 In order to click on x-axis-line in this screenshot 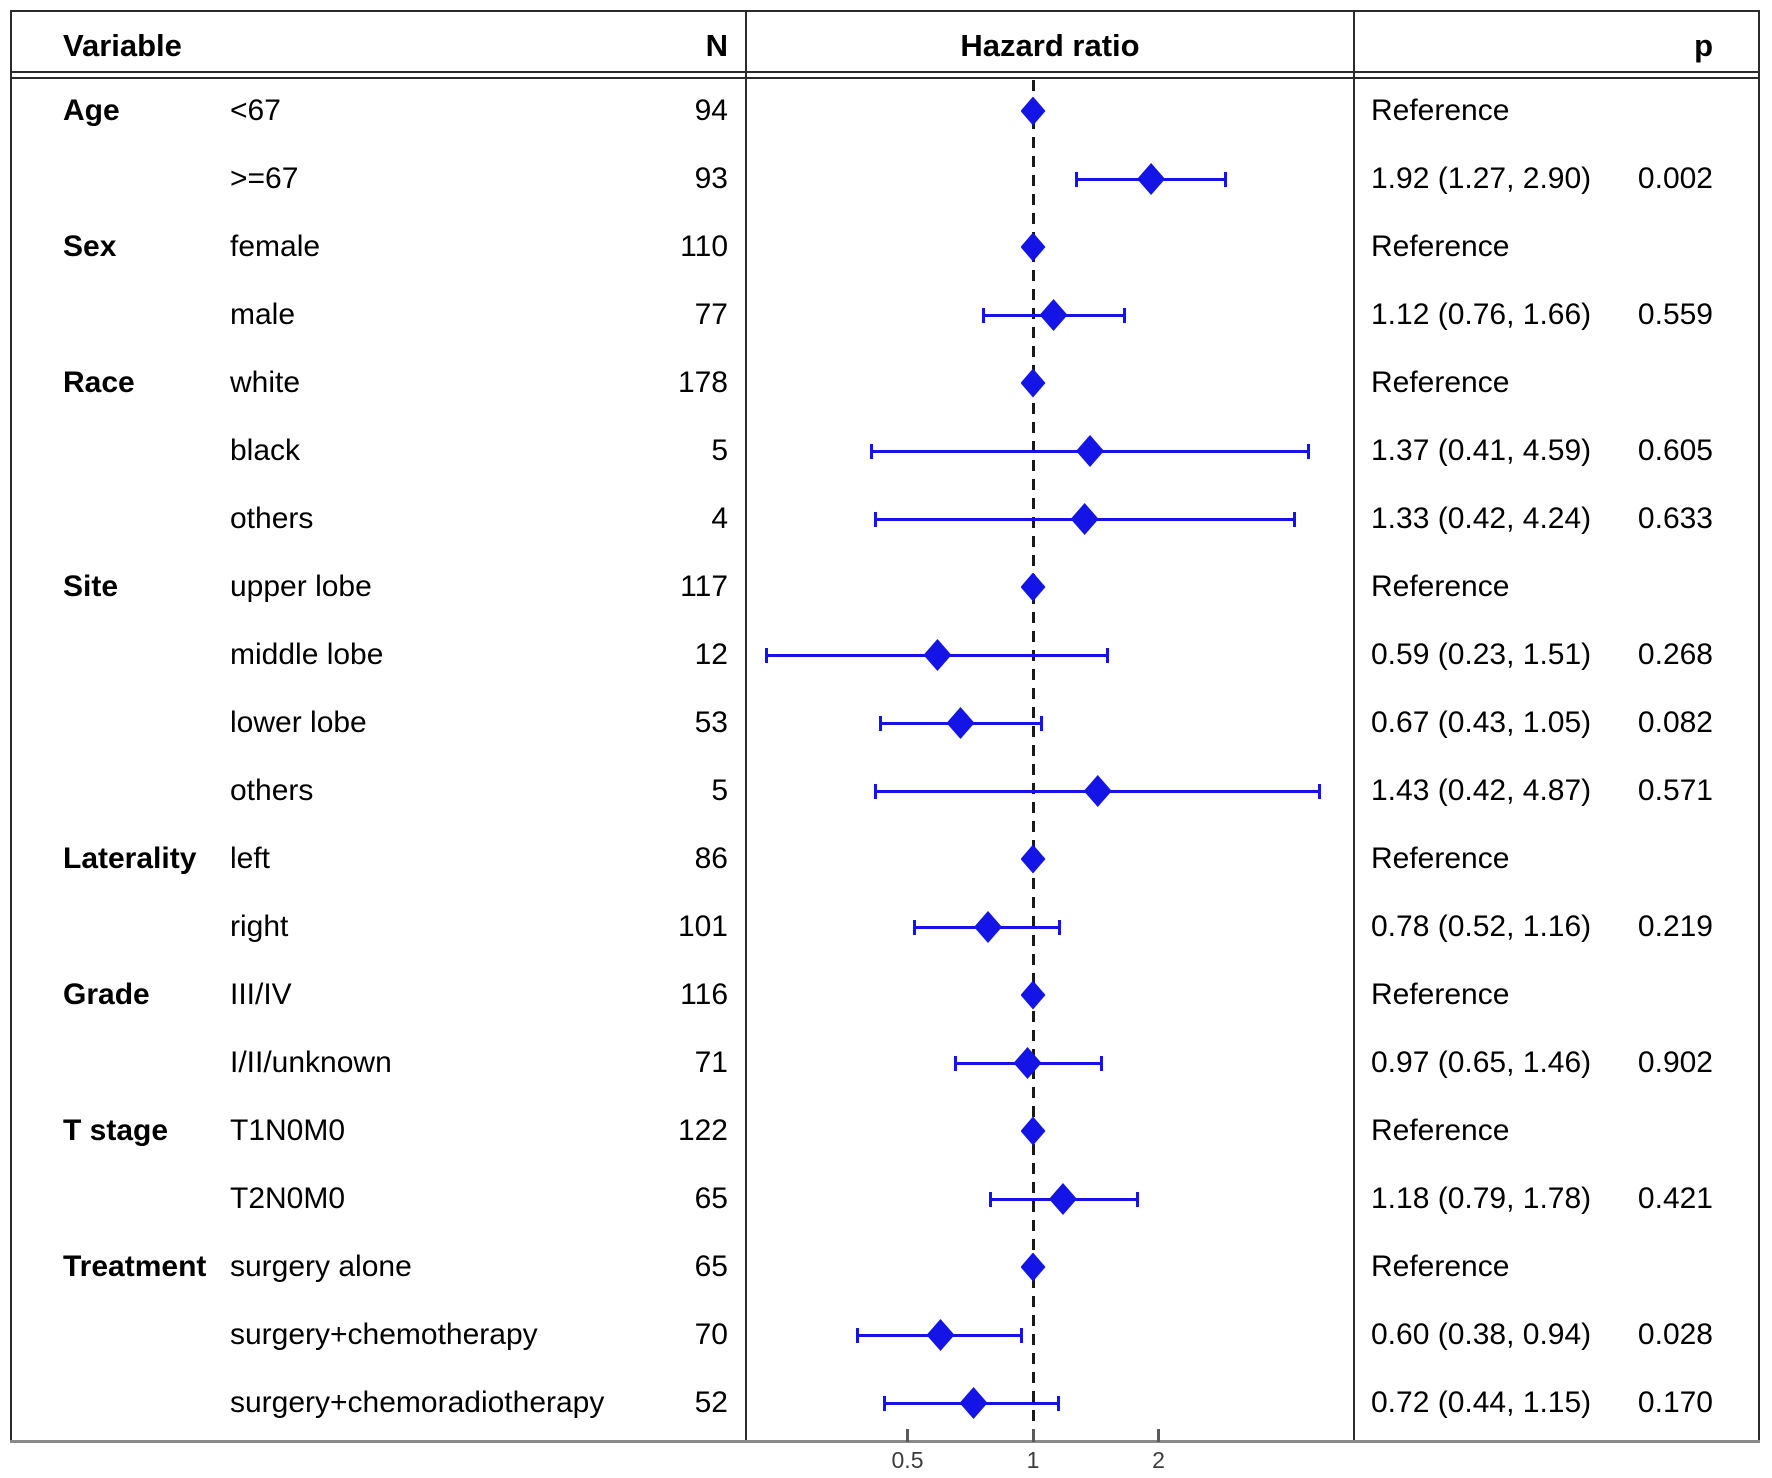, I will do `click(885, 1441)`.